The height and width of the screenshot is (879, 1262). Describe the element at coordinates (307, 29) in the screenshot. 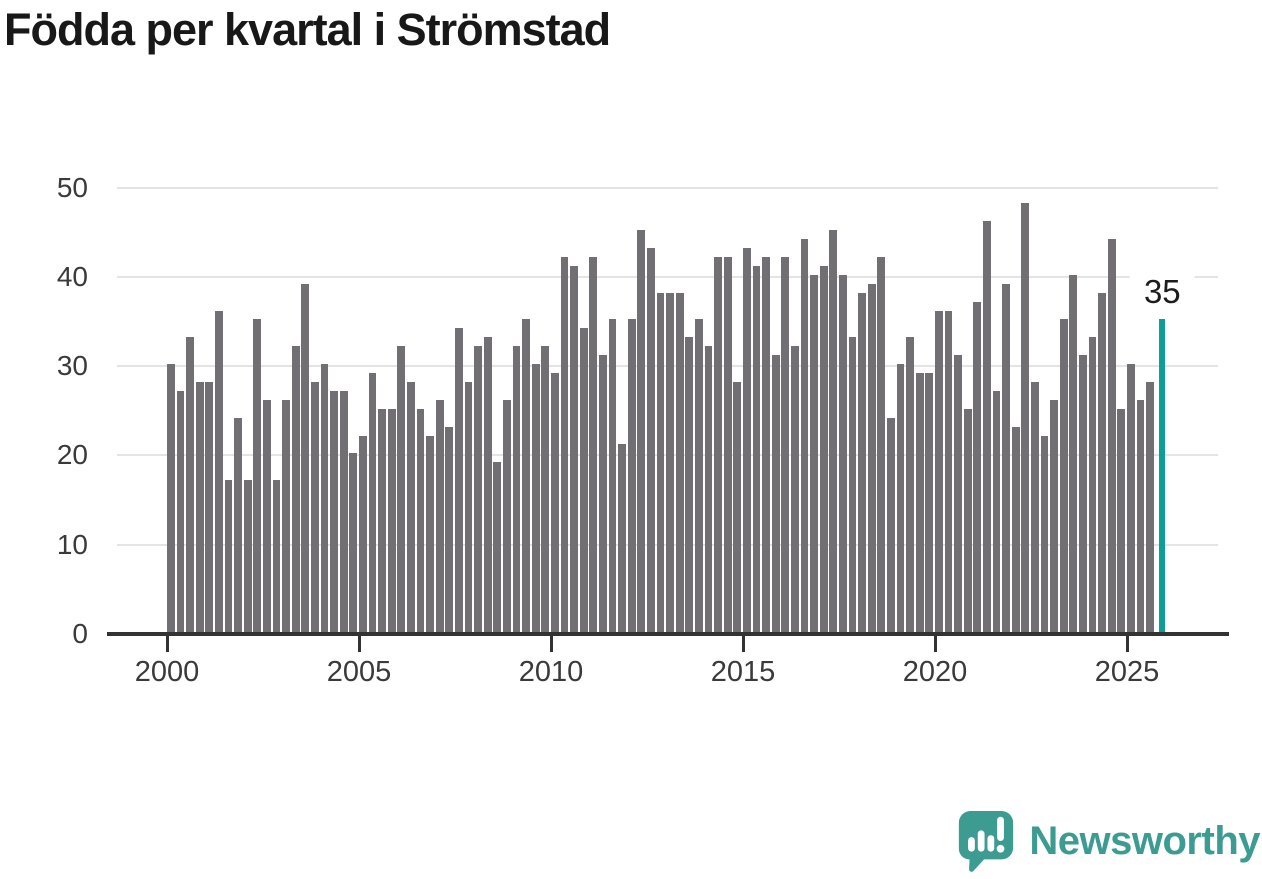

I see `chart-title: Födda per kvartal i Strömstad` at that location.